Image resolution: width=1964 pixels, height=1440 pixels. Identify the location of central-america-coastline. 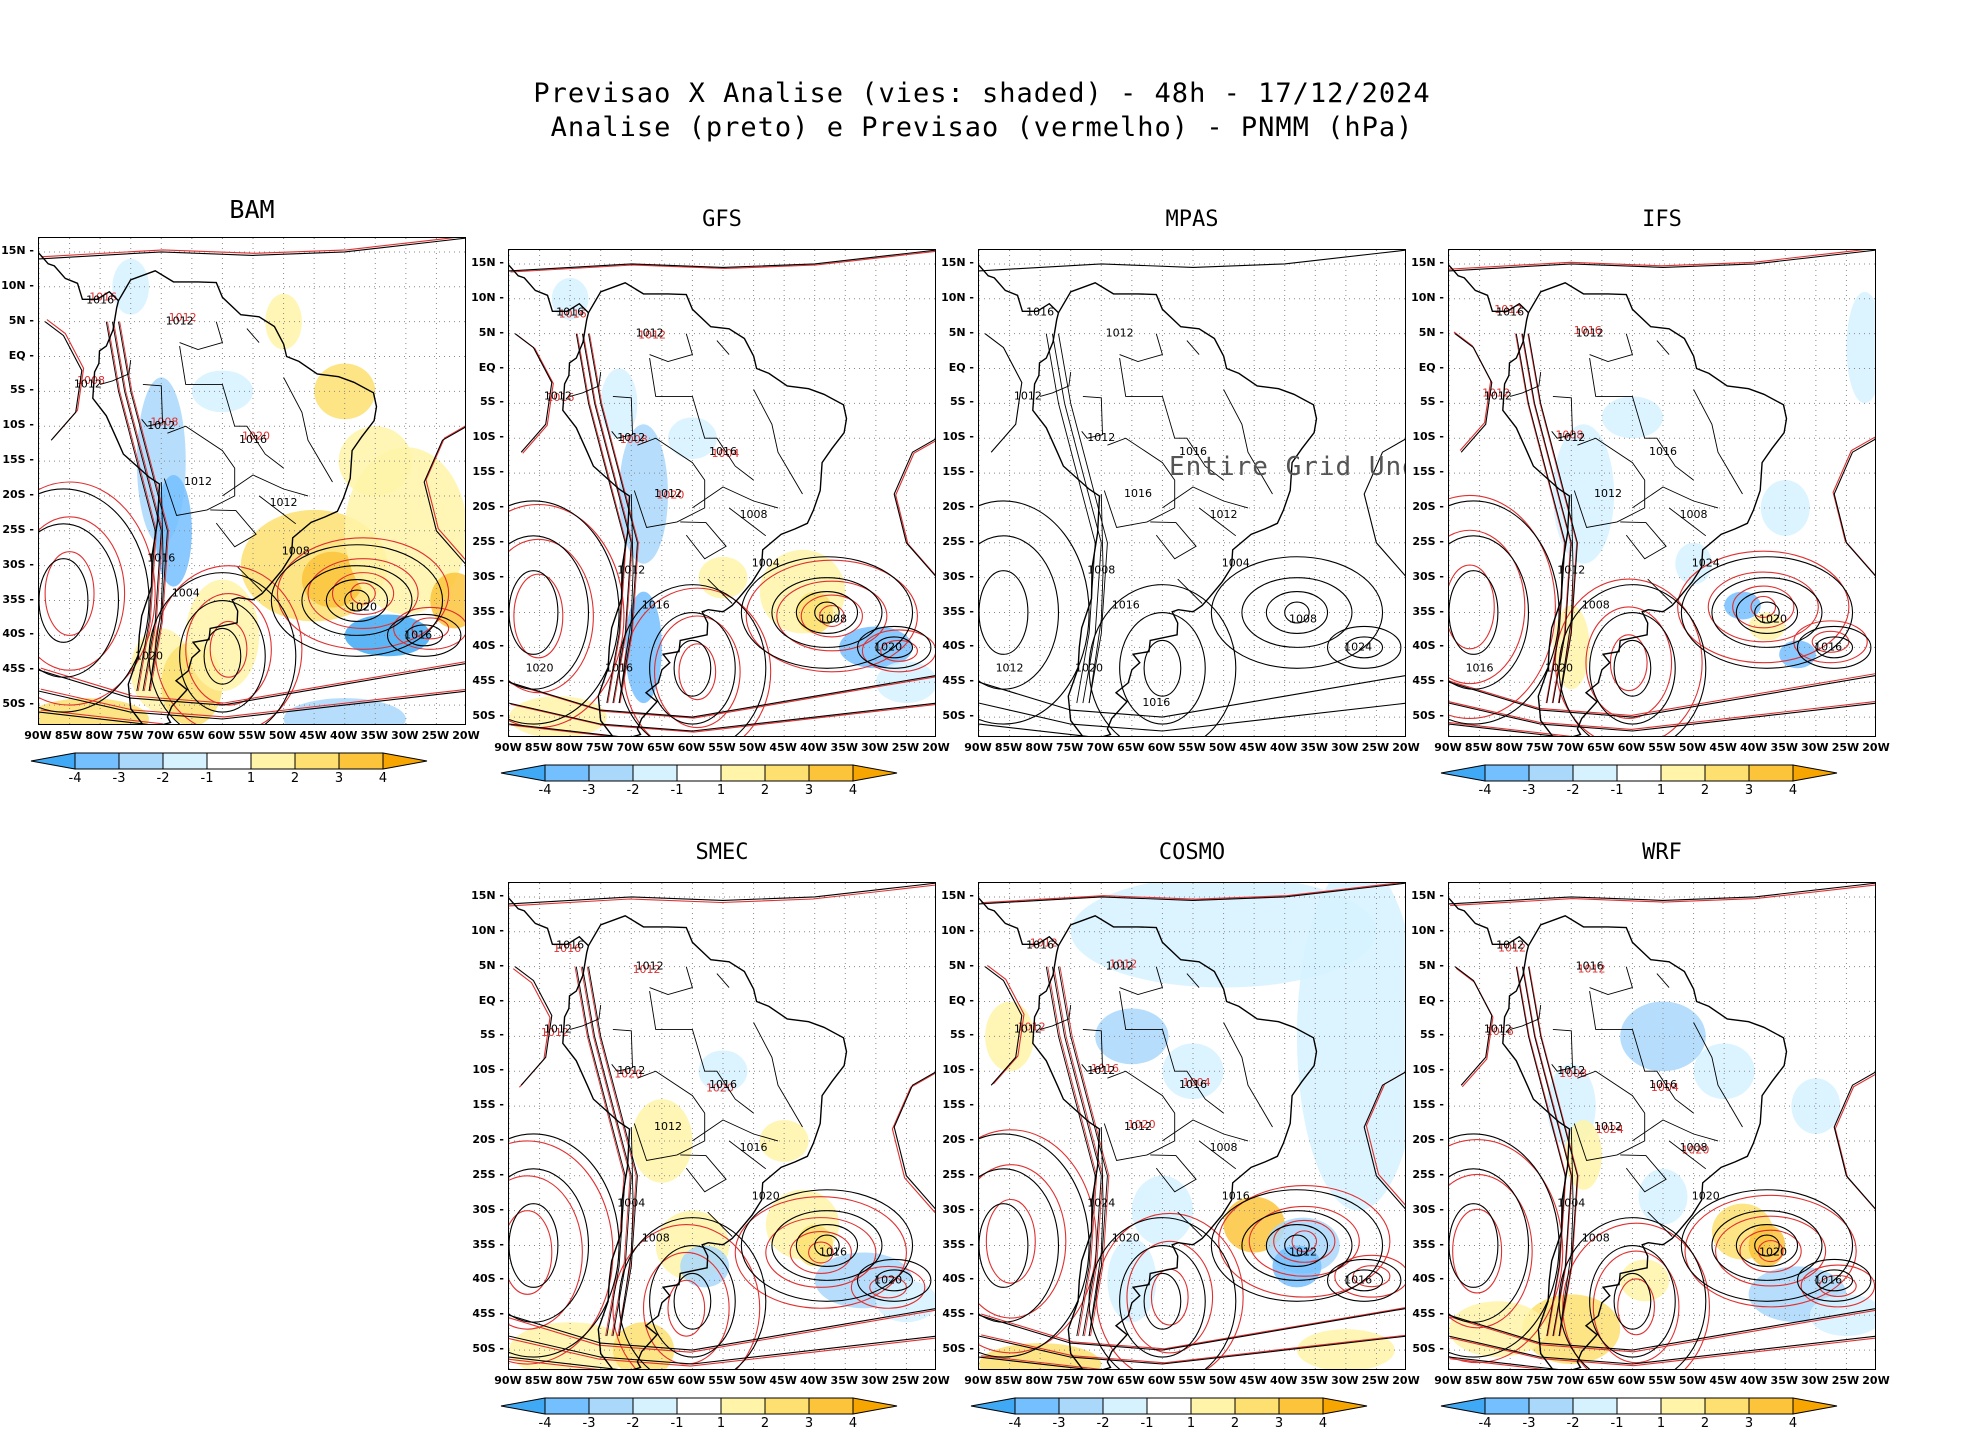
(549, 922).